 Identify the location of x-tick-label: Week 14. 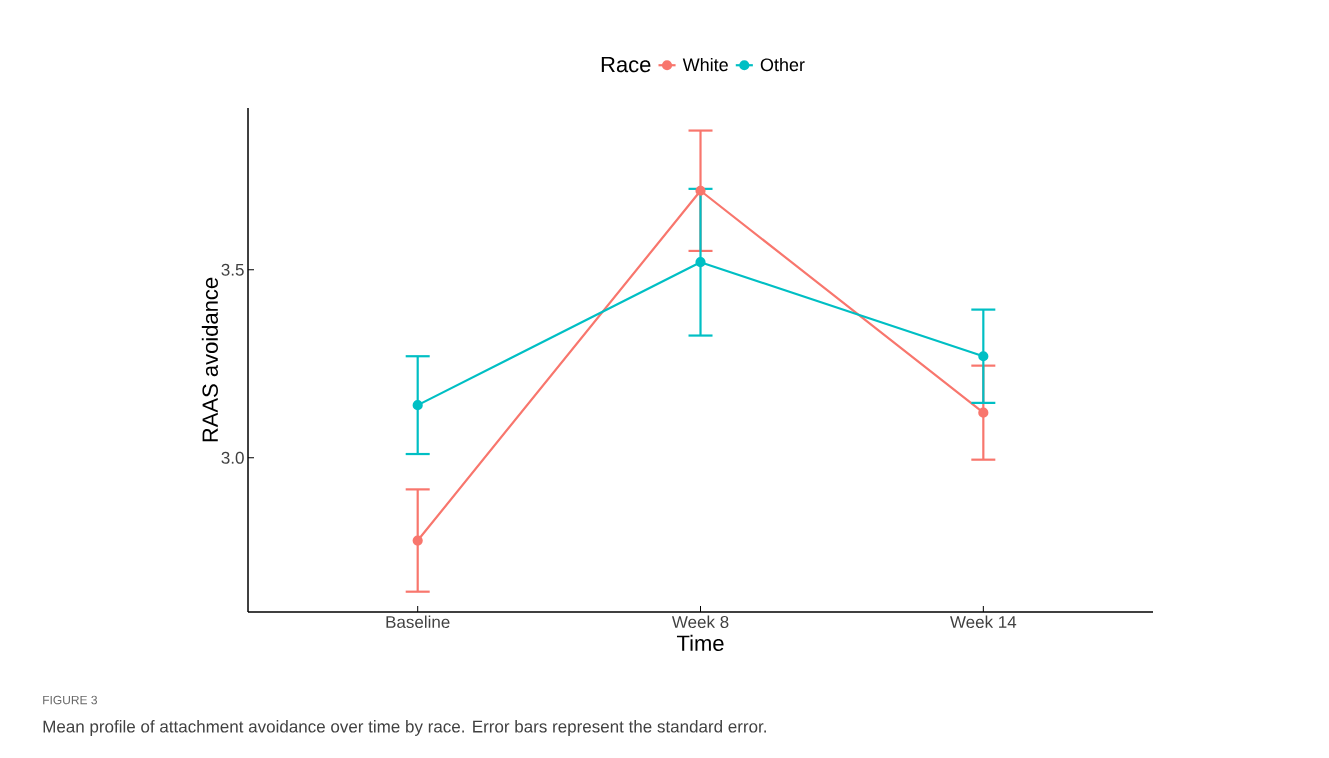
(983, 622).